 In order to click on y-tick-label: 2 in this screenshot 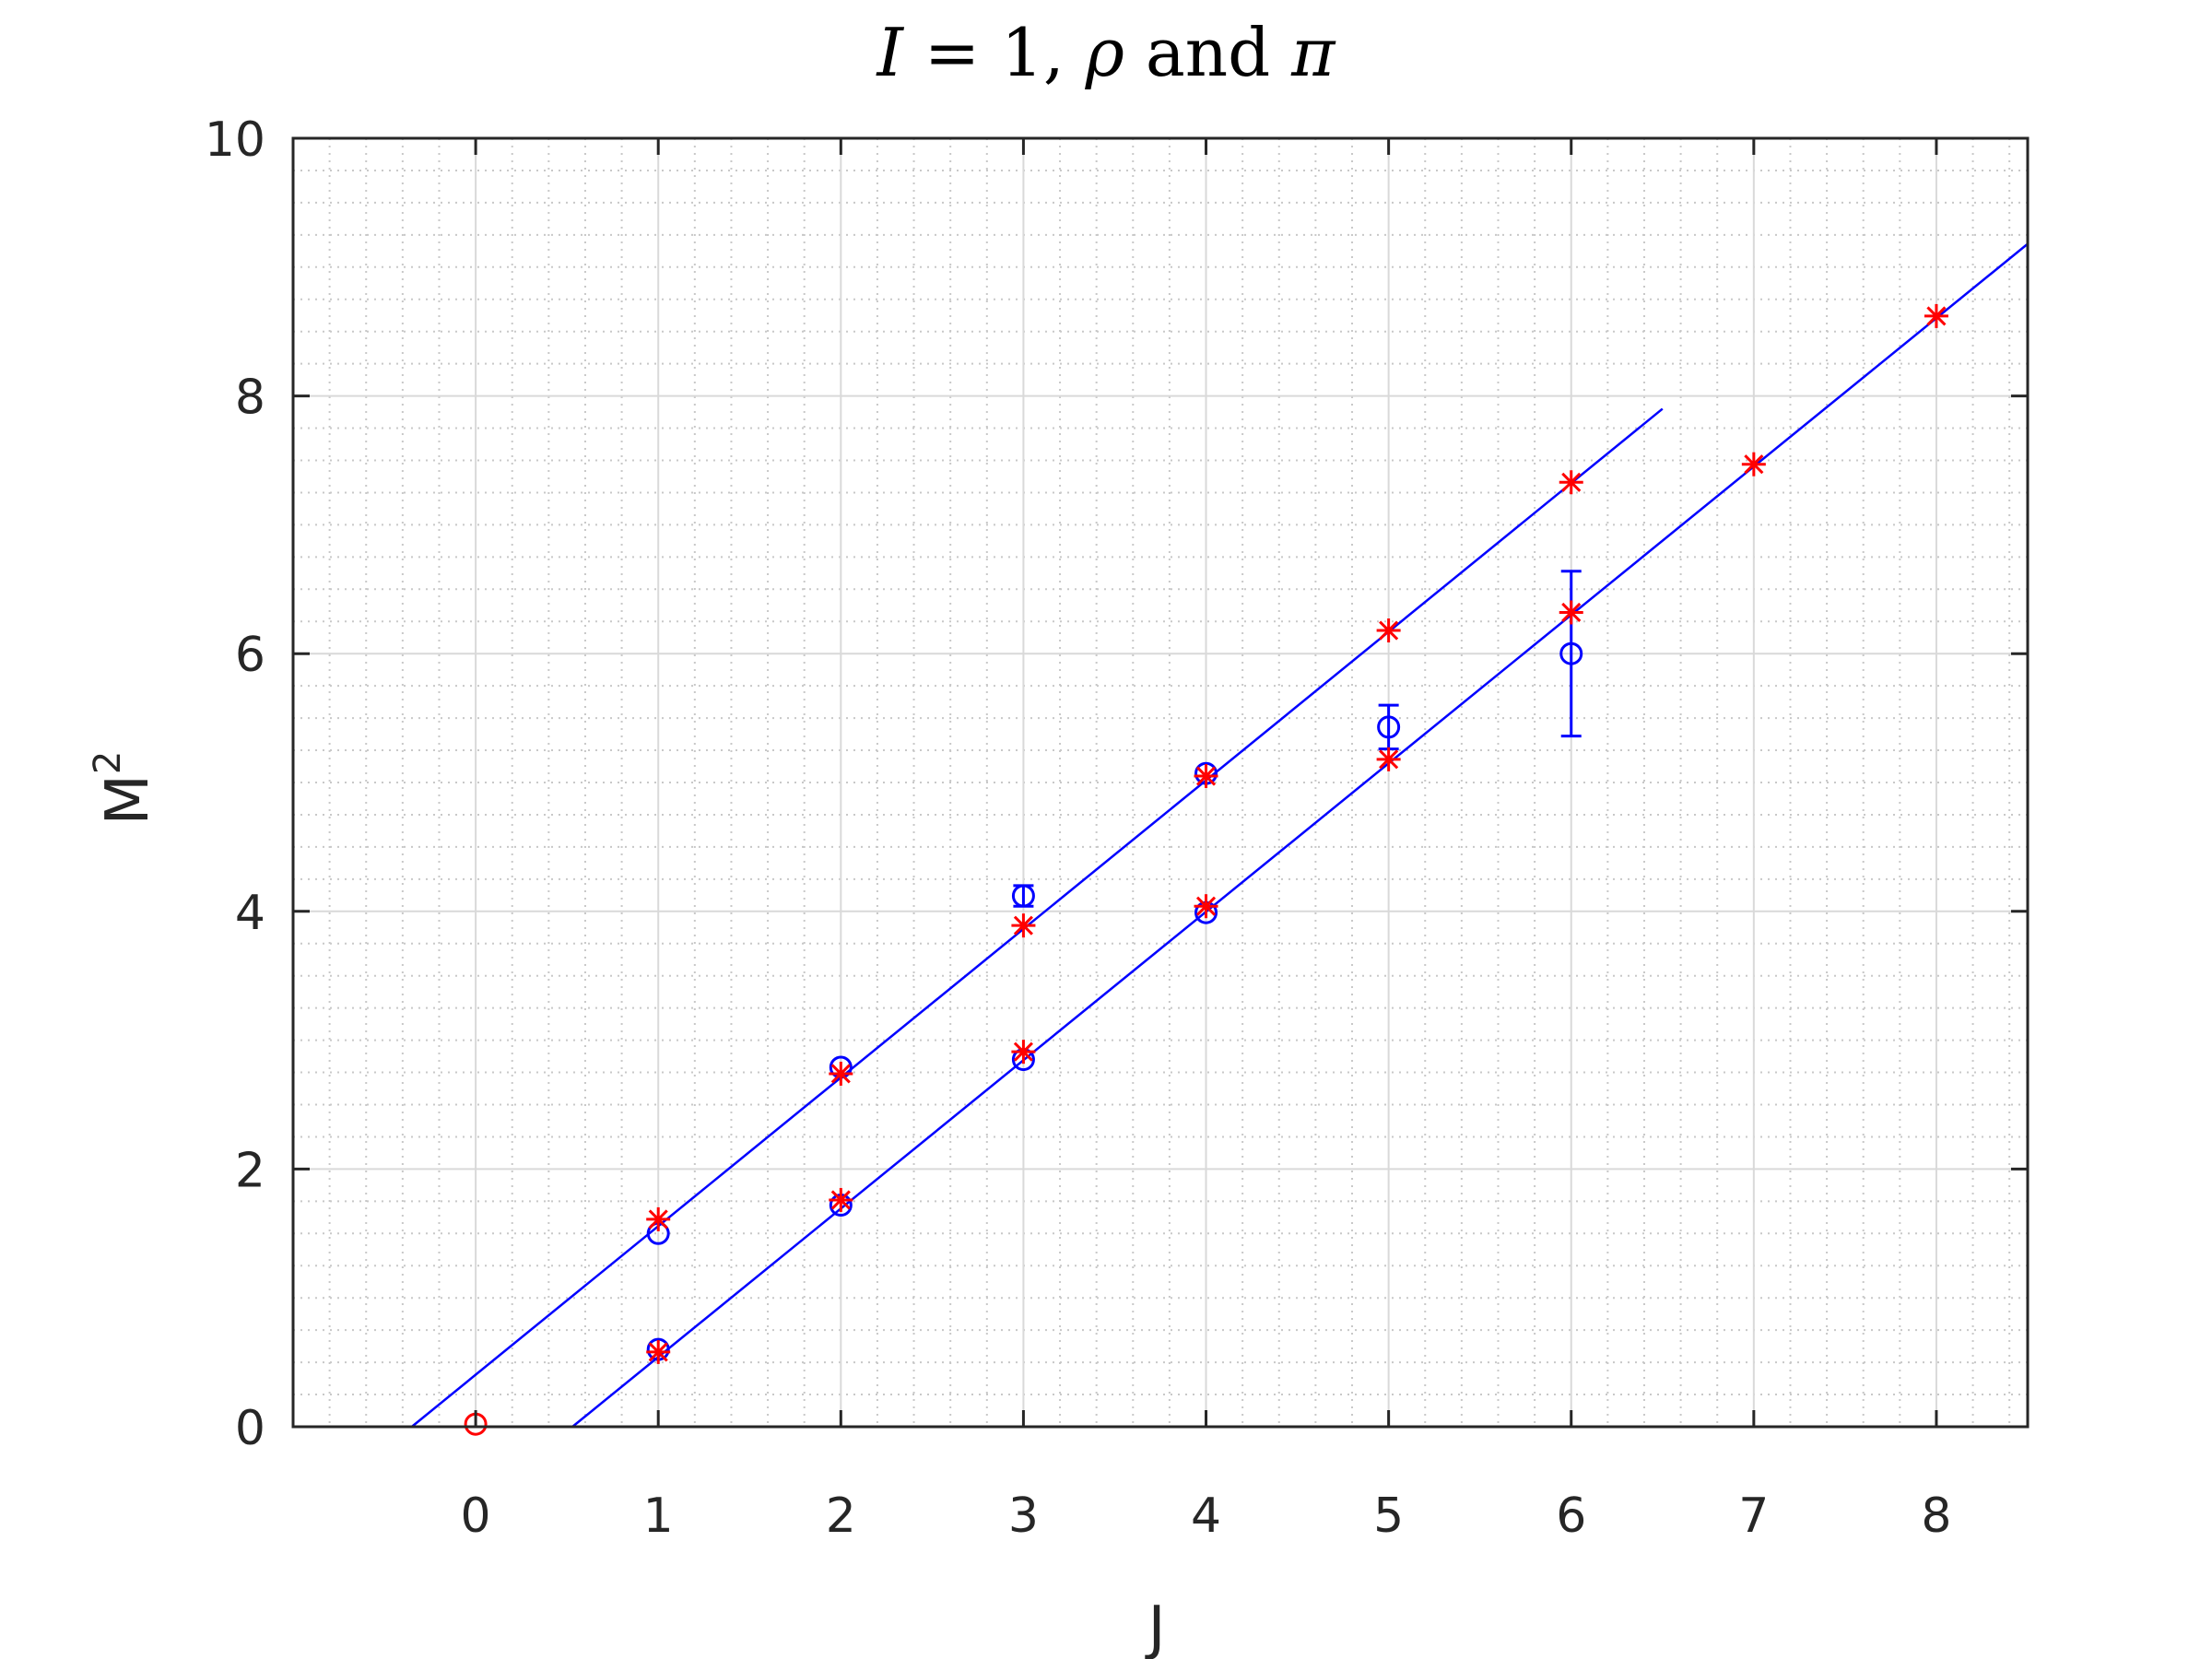, I will do `click(250, 1170)`.